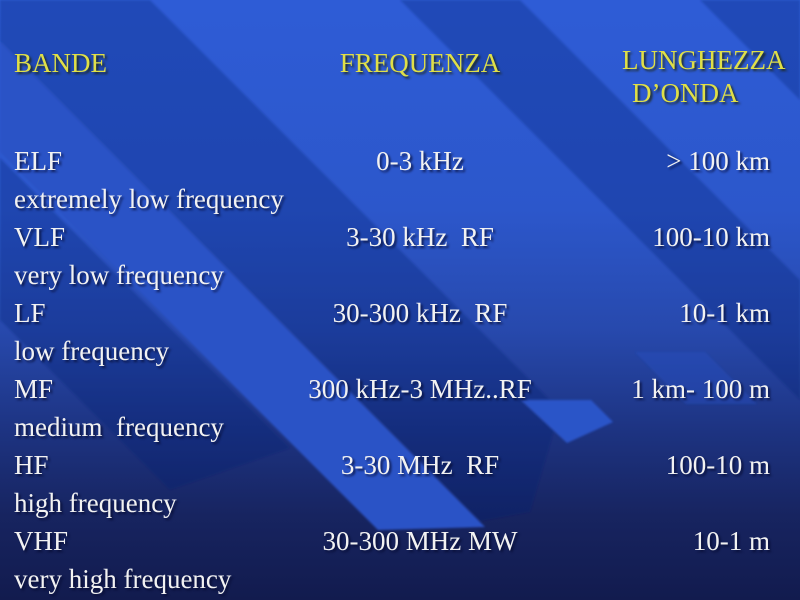 This screenshot has height=600, width=800. Describe the element at coordinates (30, 313) in the screenshot. I see `band-abbreviation: LF` at that location.